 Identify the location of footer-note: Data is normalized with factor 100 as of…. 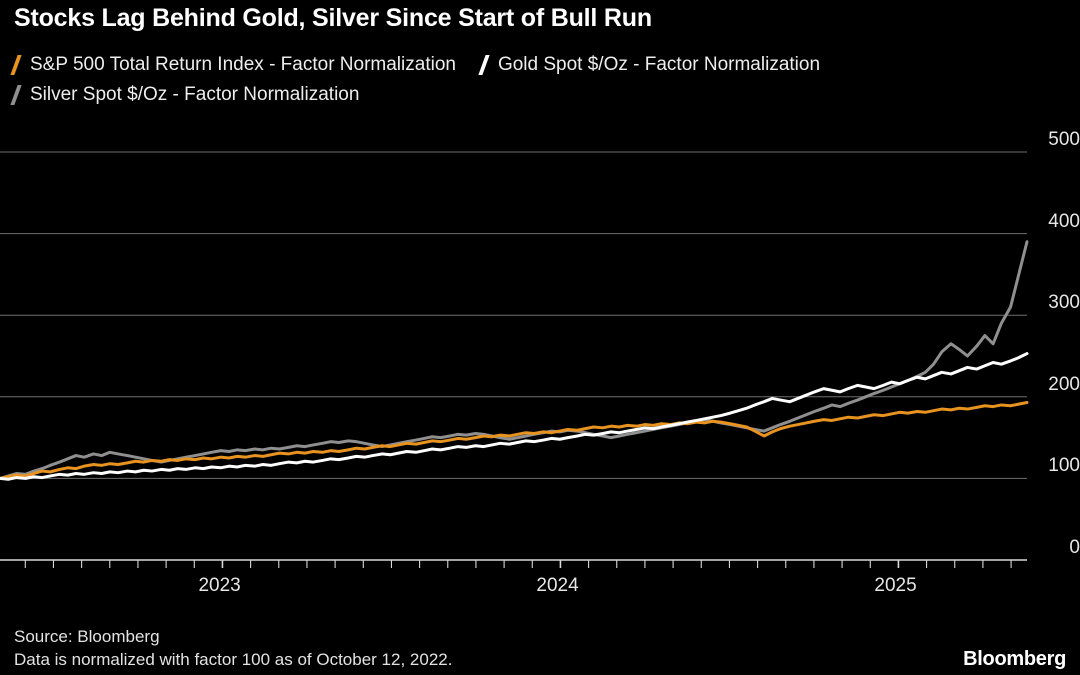
(233, 659).